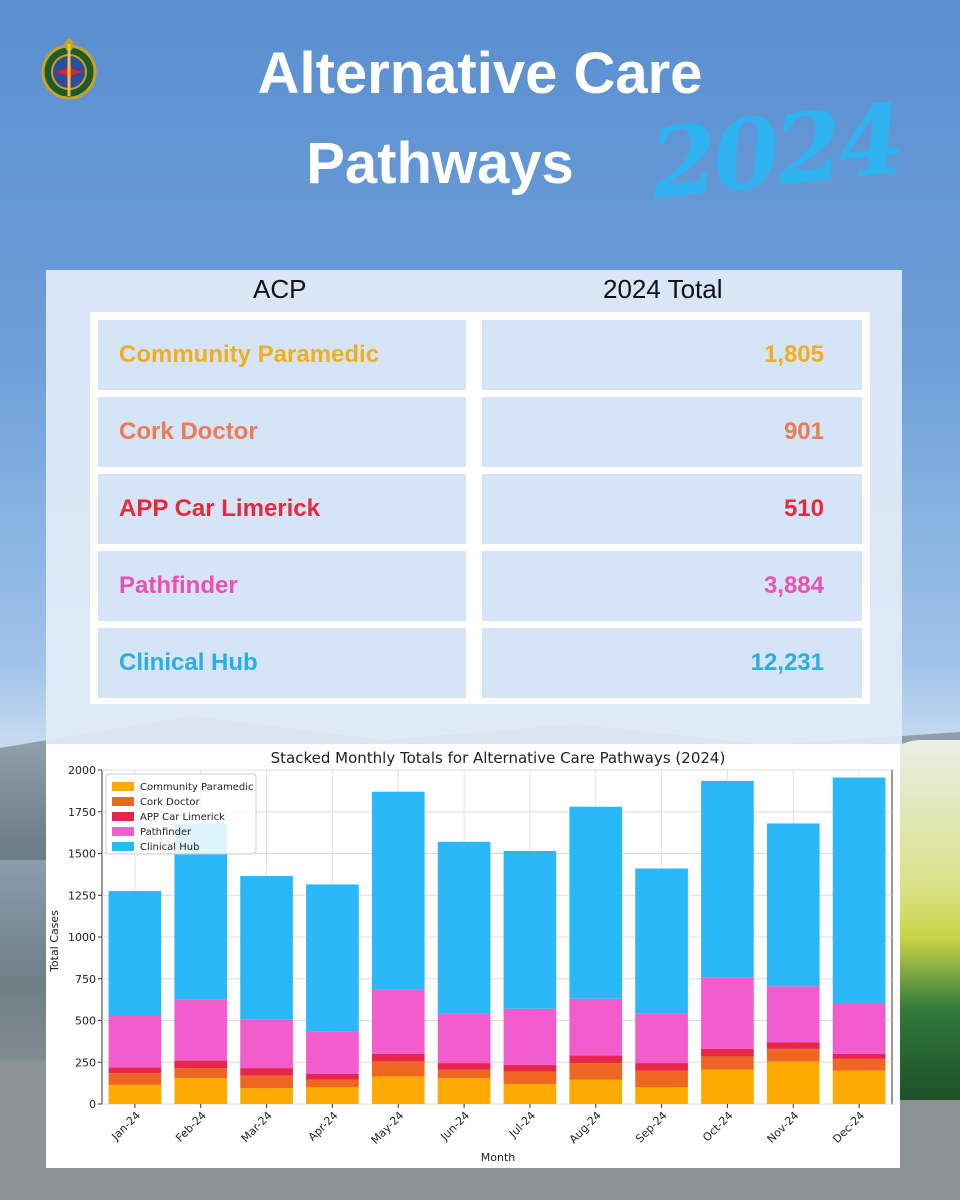 The width and height of the screenshot is (960, 1200). What do you see at coordinates (651, 1127) in the screenshot?
I see `x-tick-label: Sep-24` at bounding box center [651, 1127].